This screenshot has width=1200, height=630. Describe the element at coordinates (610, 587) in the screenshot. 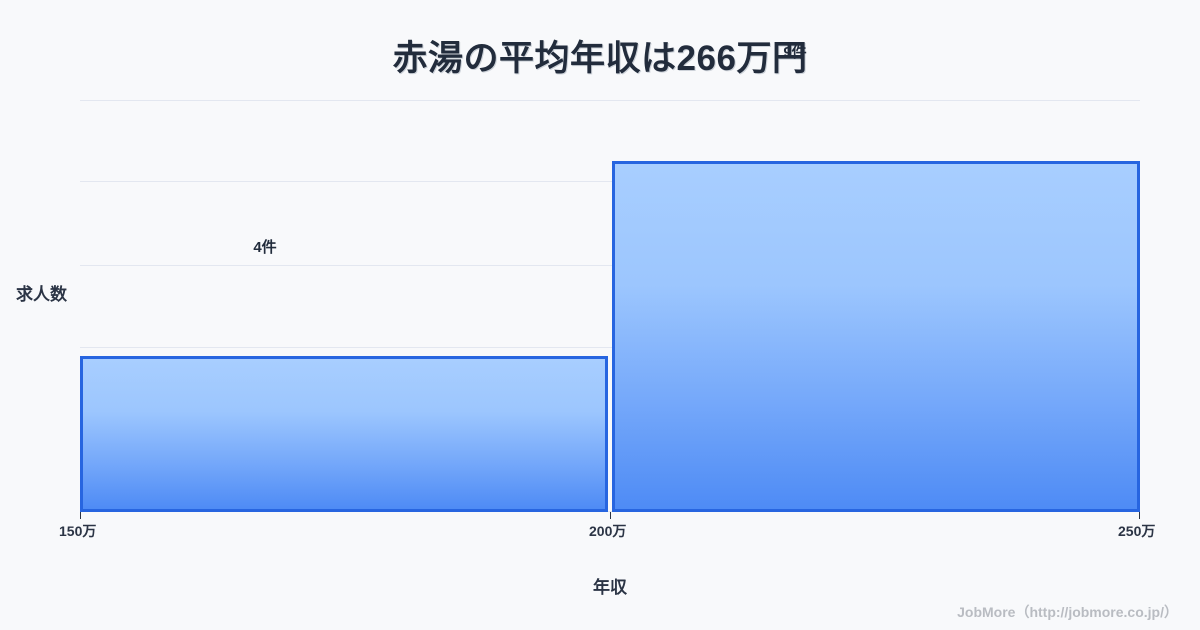

I see `x-axis-label: 年収` at that location.